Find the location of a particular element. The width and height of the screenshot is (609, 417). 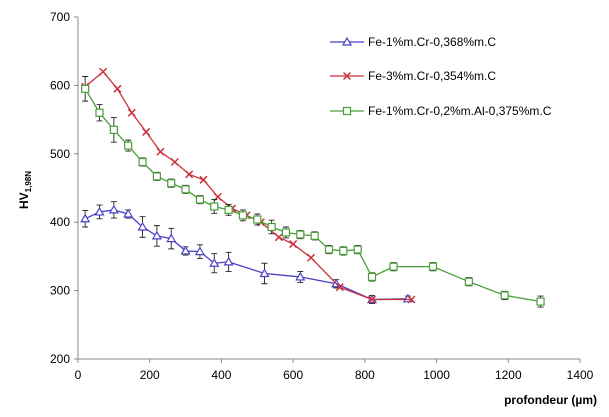

legend-label: Fe-1%m.Cr-0,368%m.C is located at coordinates (432, 42).